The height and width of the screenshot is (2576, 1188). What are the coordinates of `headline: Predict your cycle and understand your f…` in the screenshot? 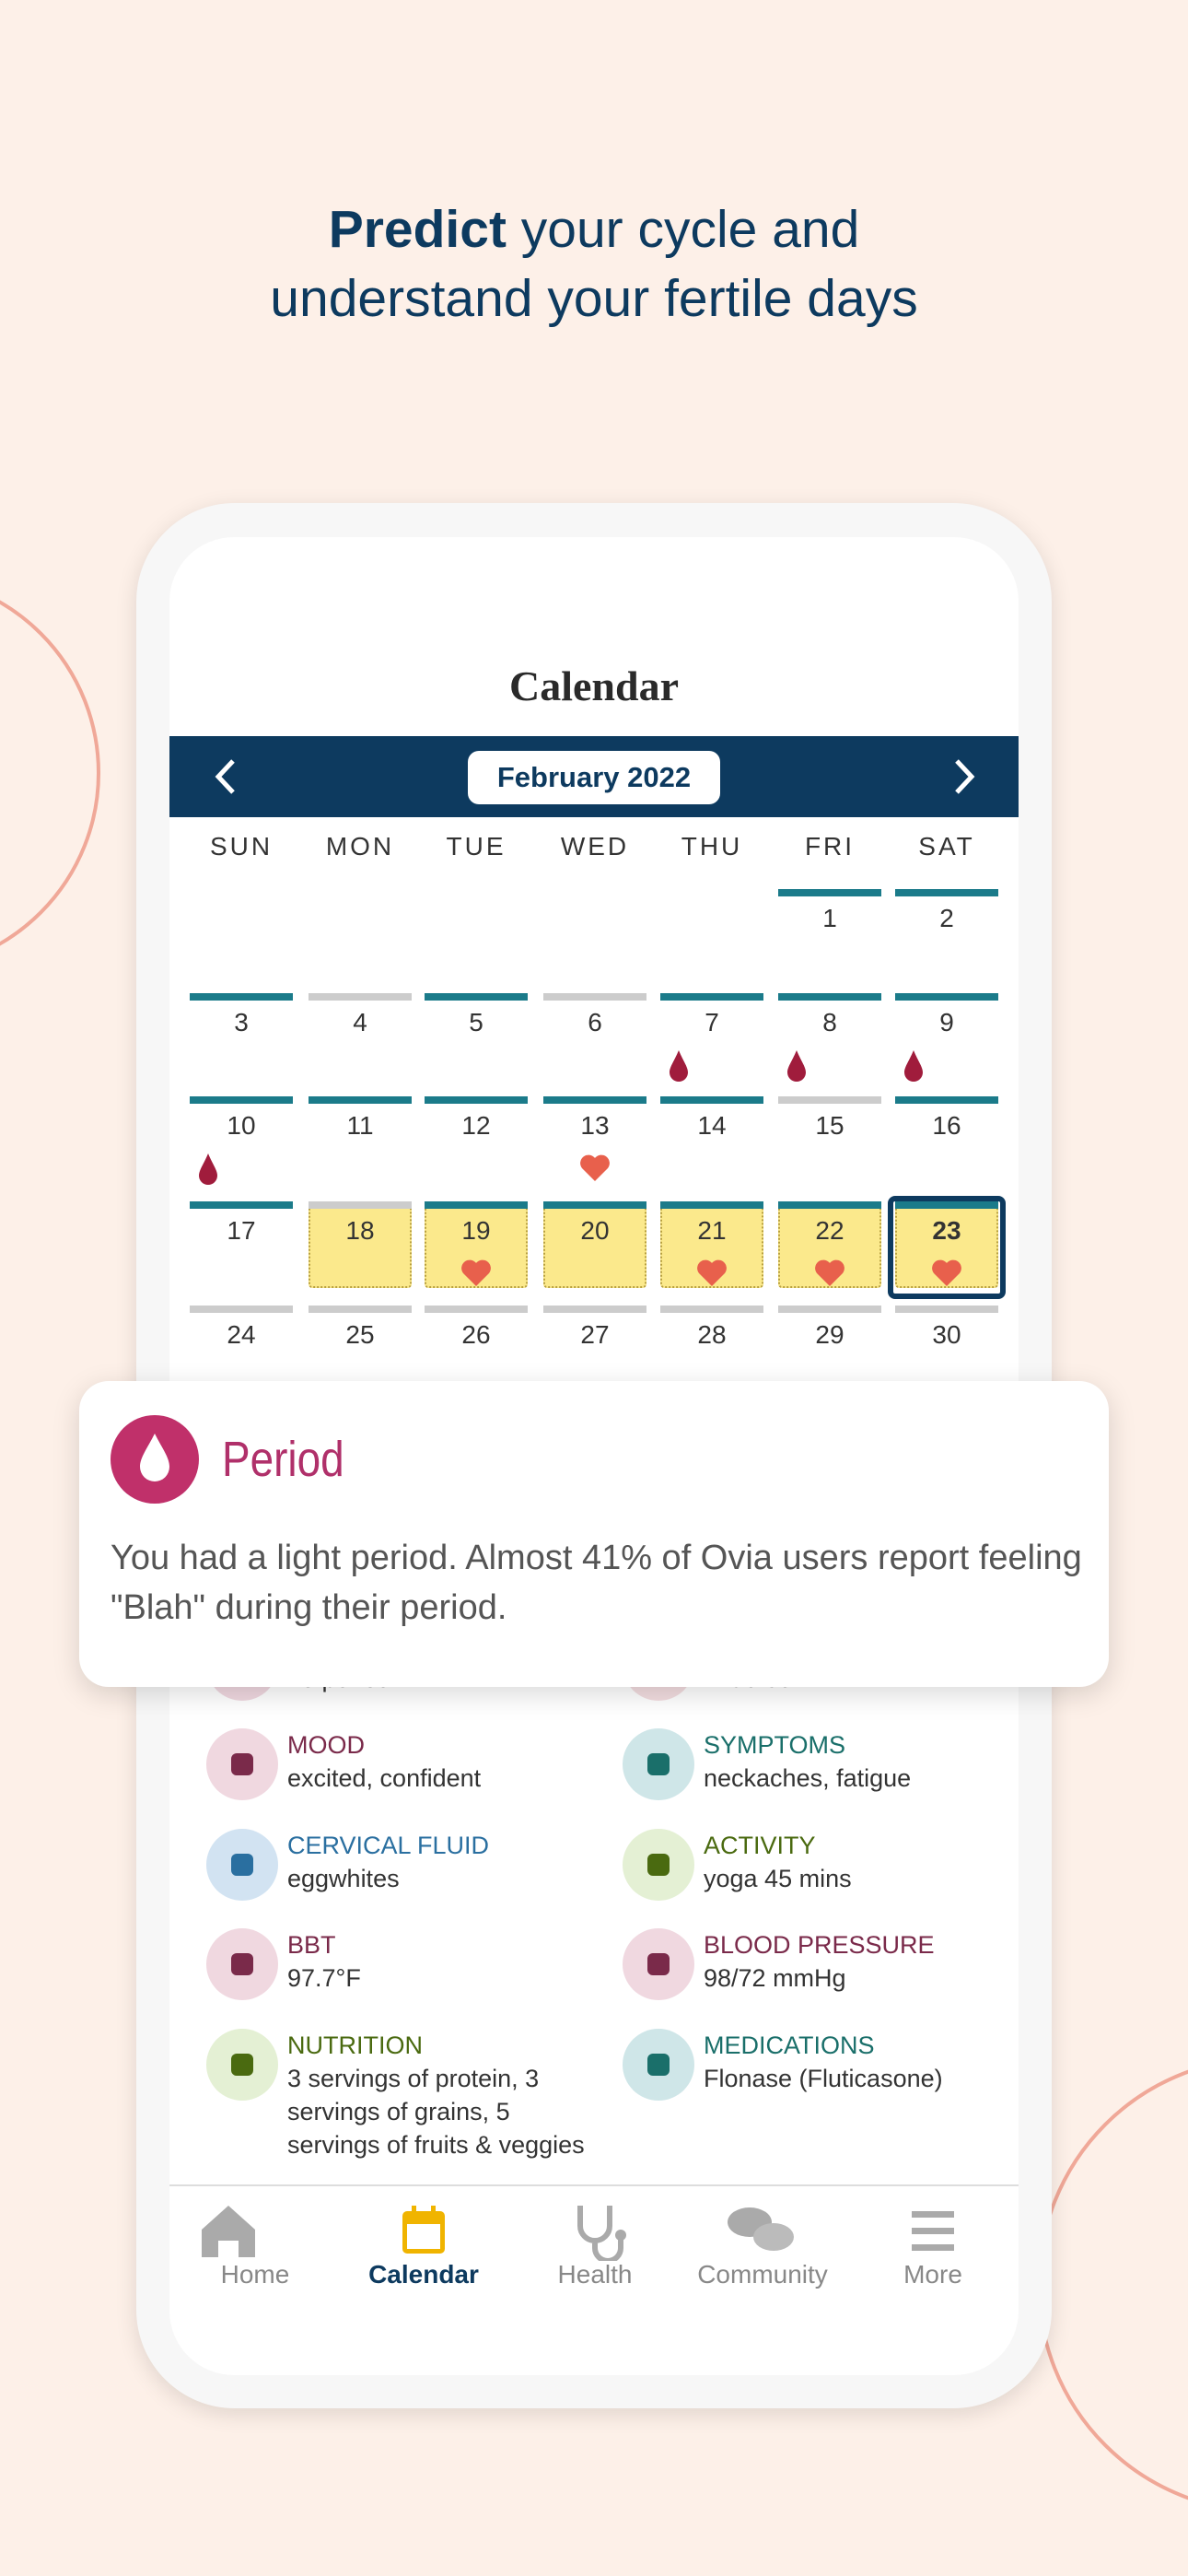 It's located at (594, 264).